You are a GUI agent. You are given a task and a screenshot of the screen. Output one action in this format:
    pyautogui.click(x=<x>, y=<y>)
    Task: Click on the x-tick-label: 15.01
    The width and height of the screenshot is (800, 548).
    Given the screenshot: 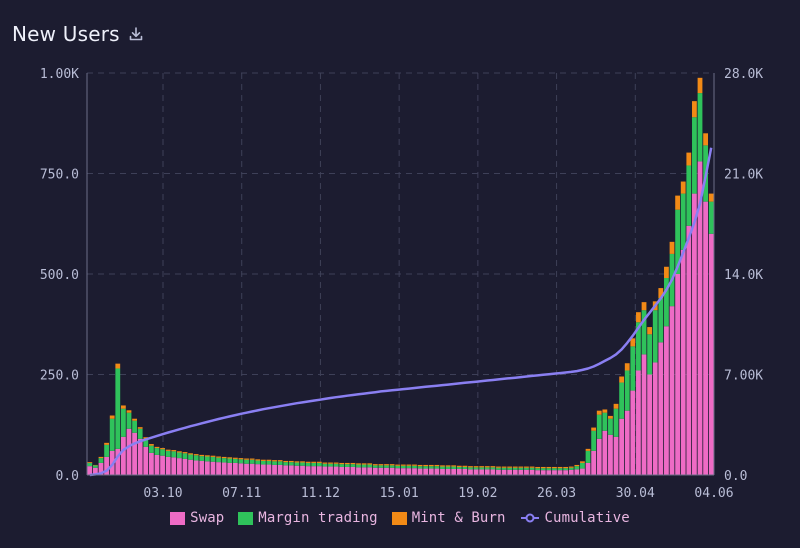 What is the action you would take?
    pyautogui.click(x=399, y=493)
    